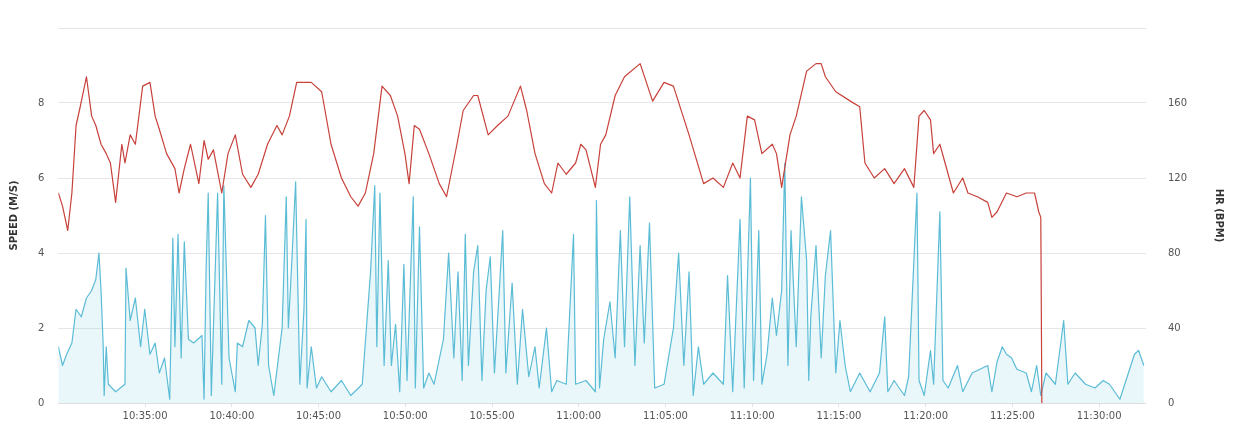  What do you see at coordinates (839, 415) in the screenshot?
I see `x-tick-label: 11:15:00` at bounding box center [839, 415].